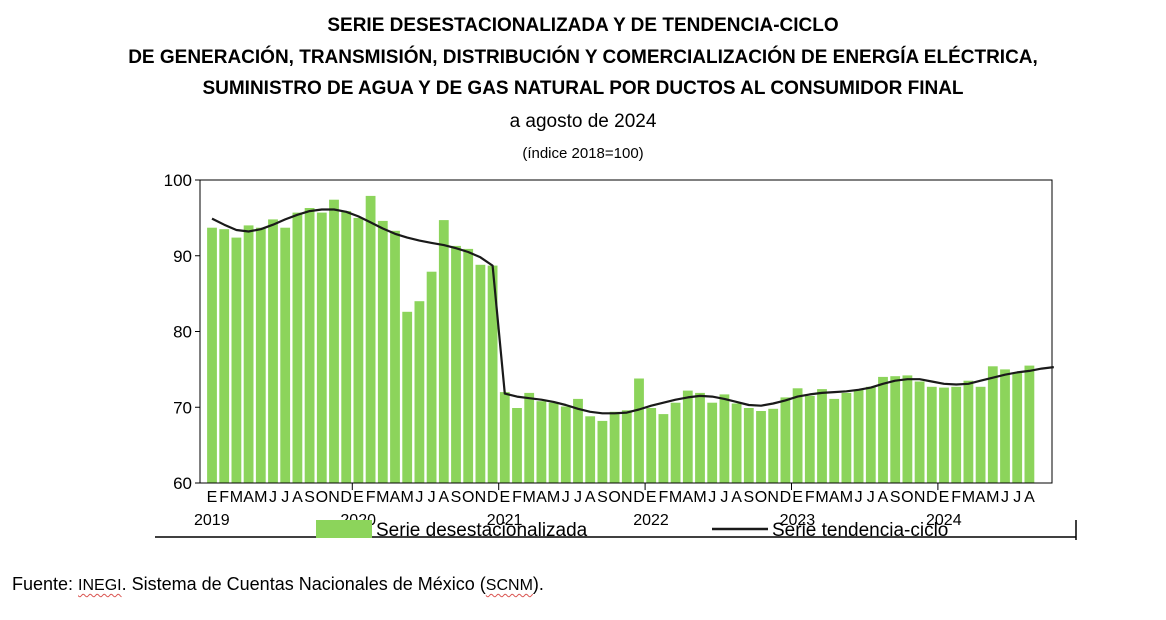 This screenshot has height=620, width=1166. What do you see at coordinates (505, 520) in the screenshot?
I see `x-year-label: 2021` at bounding box center [505, 520].